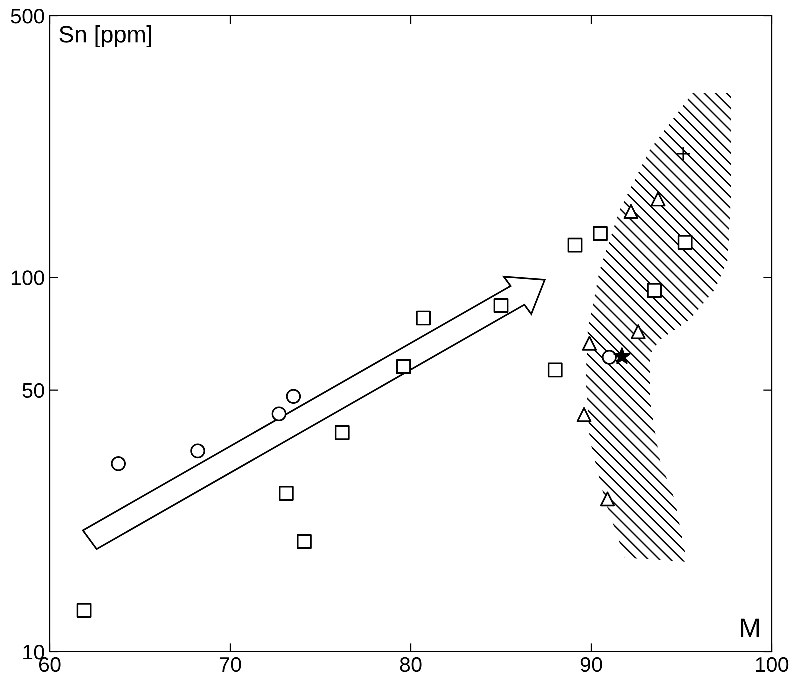 The height and width of the screenshot is (687, 795). What do you see at coordinates (28, 278) in the screenshot?
I see `y-tick-label: 100` at bounding box center [28, 278].